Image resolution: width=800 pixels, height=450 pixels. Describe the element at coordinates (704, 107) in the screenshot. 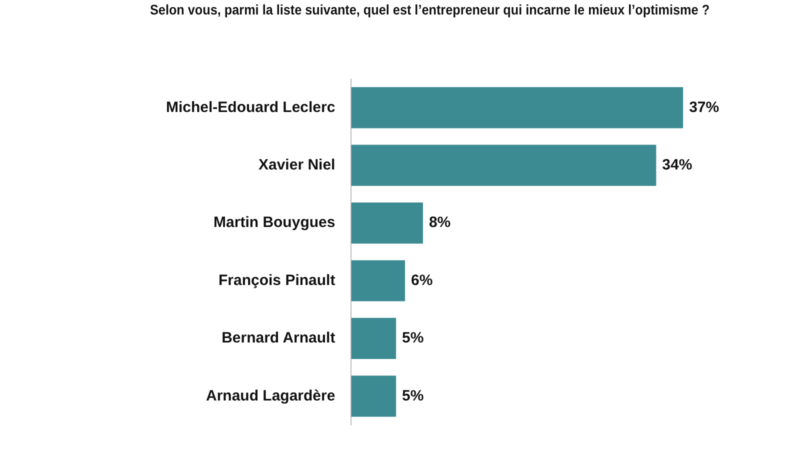

I see `data-label: 37%` at that location.